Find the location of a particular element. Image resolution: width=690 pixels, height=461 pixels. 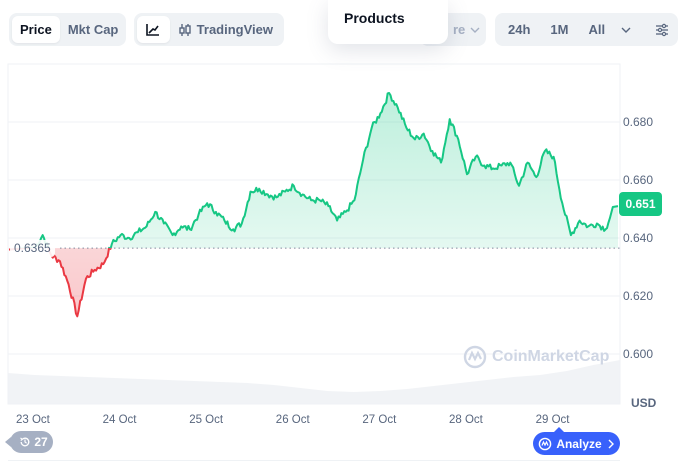

x-axis-tick-label: 28 Oct is located at coordinates (466, 420).